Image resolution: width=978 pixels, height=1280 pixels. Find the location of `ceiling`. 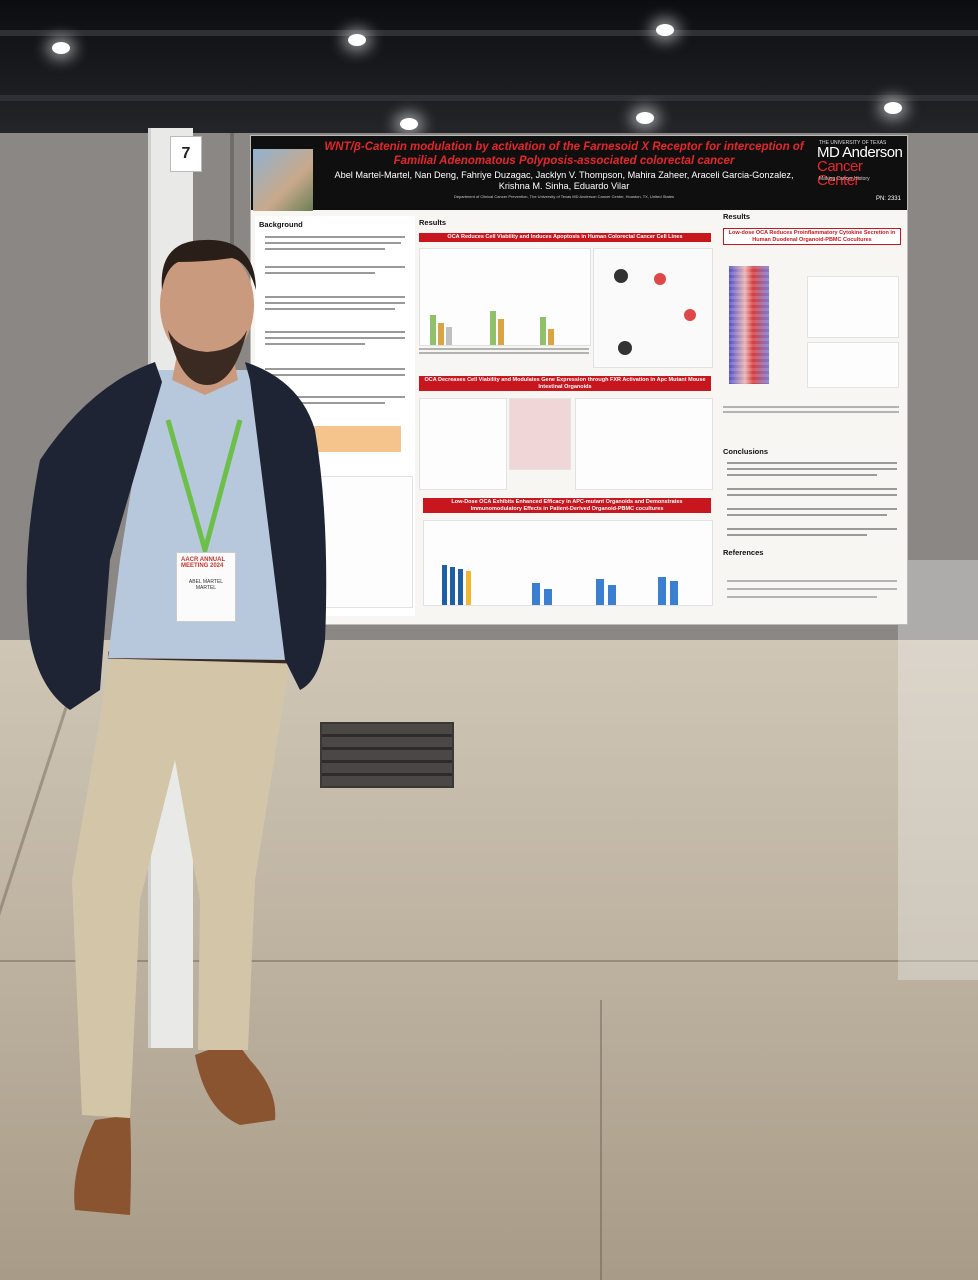

ceiling is located at coordinates (489, 70).